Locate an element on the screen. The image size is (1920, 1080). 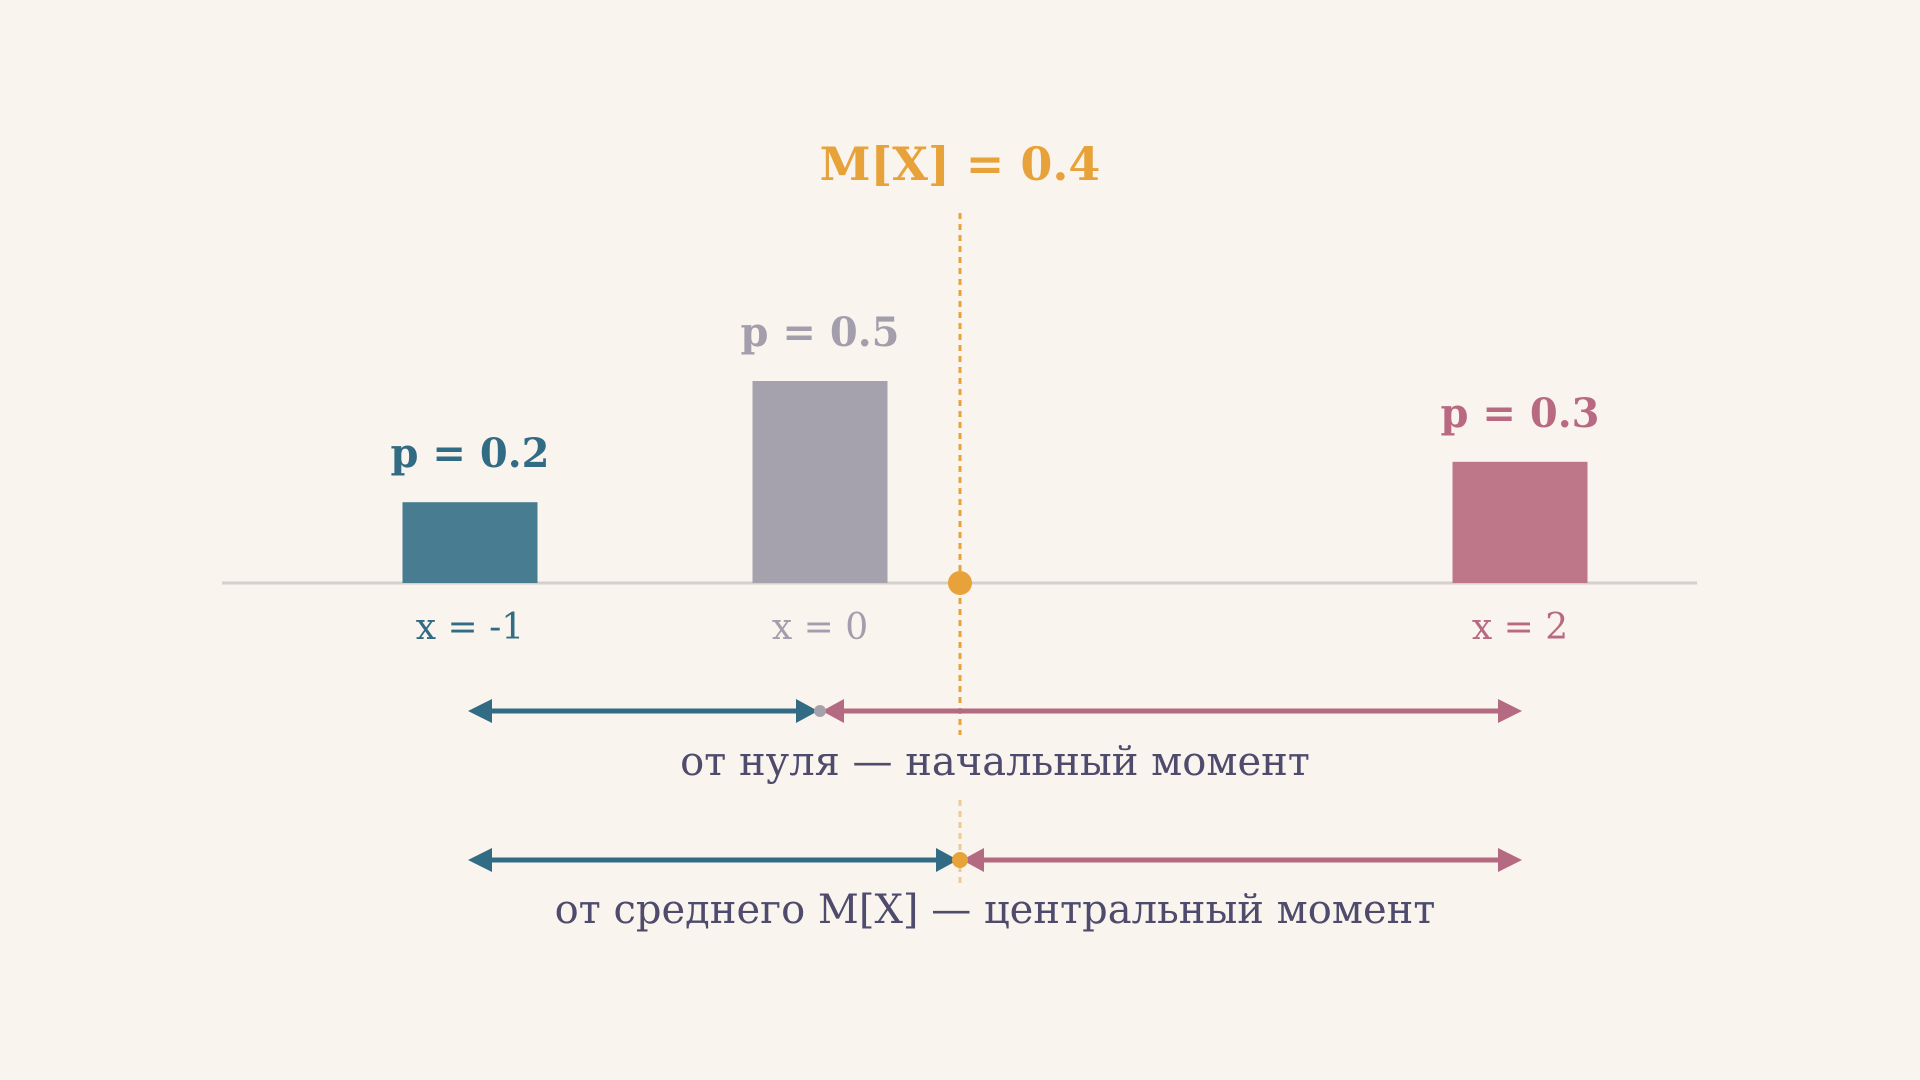
mean-label: M[X] = 0.4 is located at coordinates (960, 164).